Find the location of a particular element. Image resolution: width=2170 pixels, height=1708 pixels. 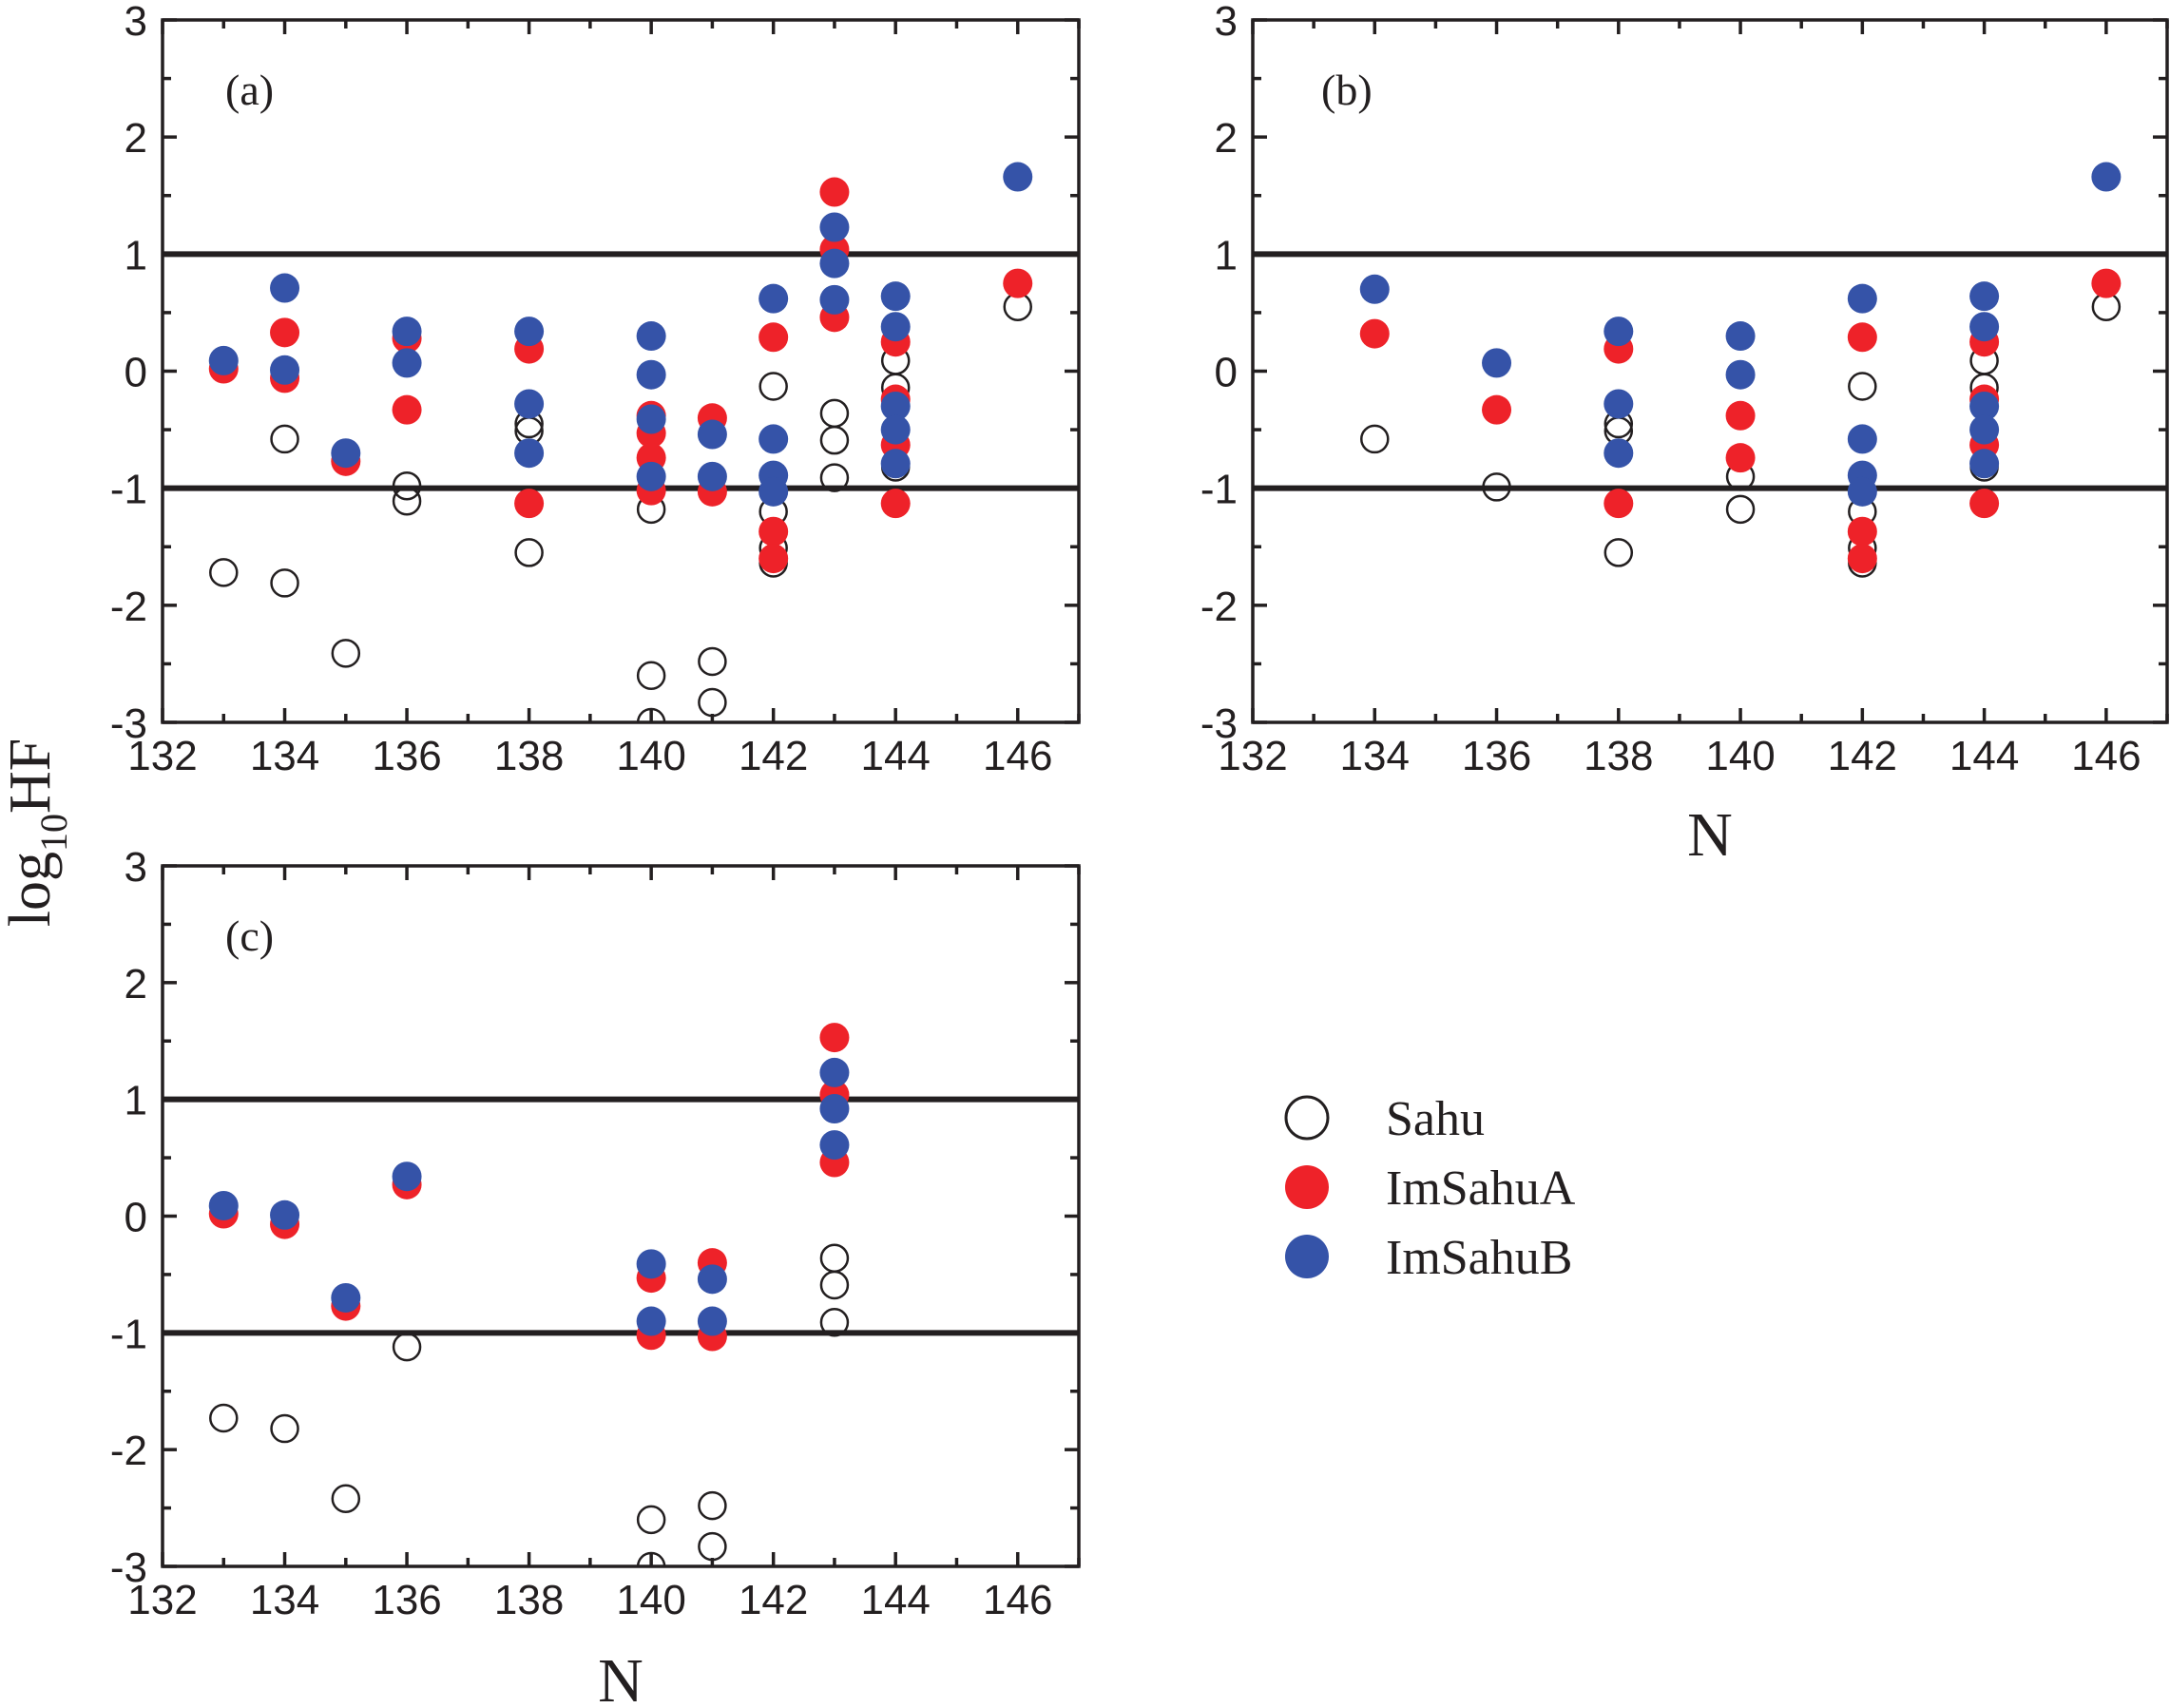

legend-marker-imsahub is located at coordinates (1307, 1256).